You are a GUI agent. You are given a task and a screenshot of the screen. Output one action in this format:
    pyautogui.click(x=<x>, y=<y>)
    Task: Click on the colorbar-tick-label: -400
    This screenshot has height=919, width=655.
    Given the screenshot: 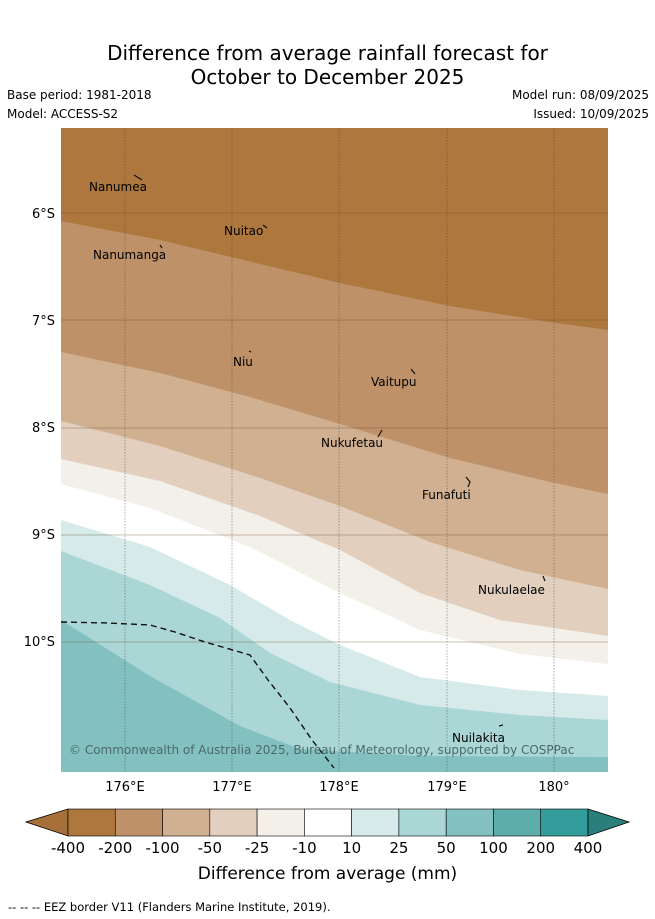 What is the action you would take?
    pyautogui.click(x=68, y=848)
    